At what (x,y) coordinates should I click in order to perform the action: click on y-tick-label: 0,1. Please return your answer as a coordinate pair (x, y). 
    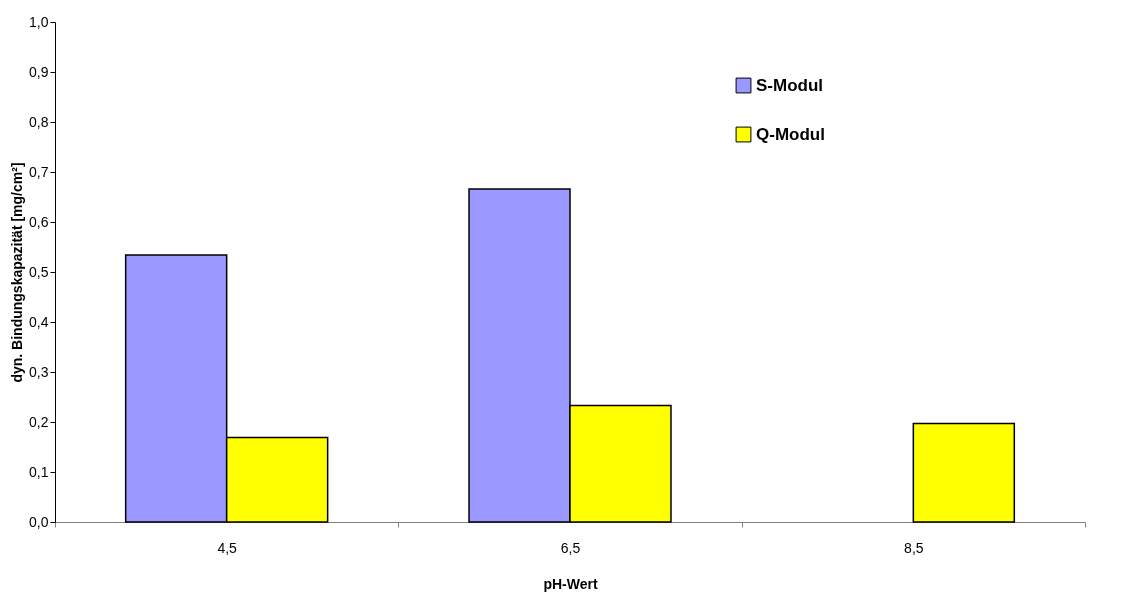
    Looking at the image, I should click on (39, 471).